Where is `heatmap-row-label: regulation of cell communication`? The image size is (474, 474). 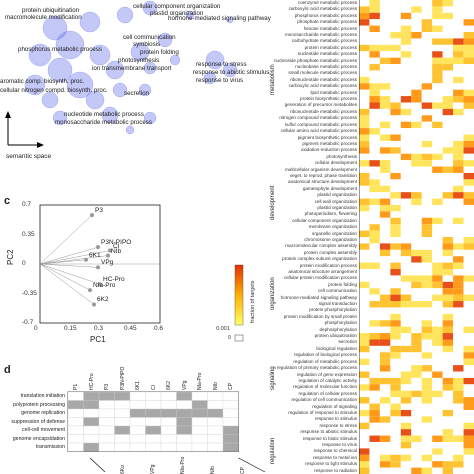 heatmap-row-label: regulation of cell communication is located at coordinates (324, 400).